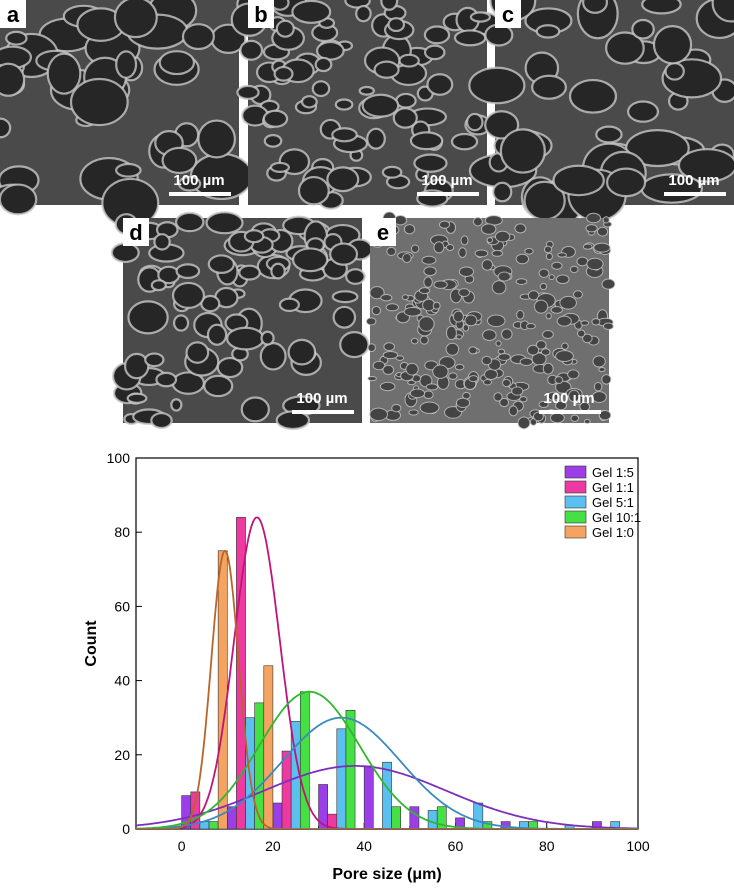 This screenshot has height=893, width=734. What do you see at coordinates (91, 643) in the screenshot?
I see `y-axis-title: Count` at bounding box center [91, 643].